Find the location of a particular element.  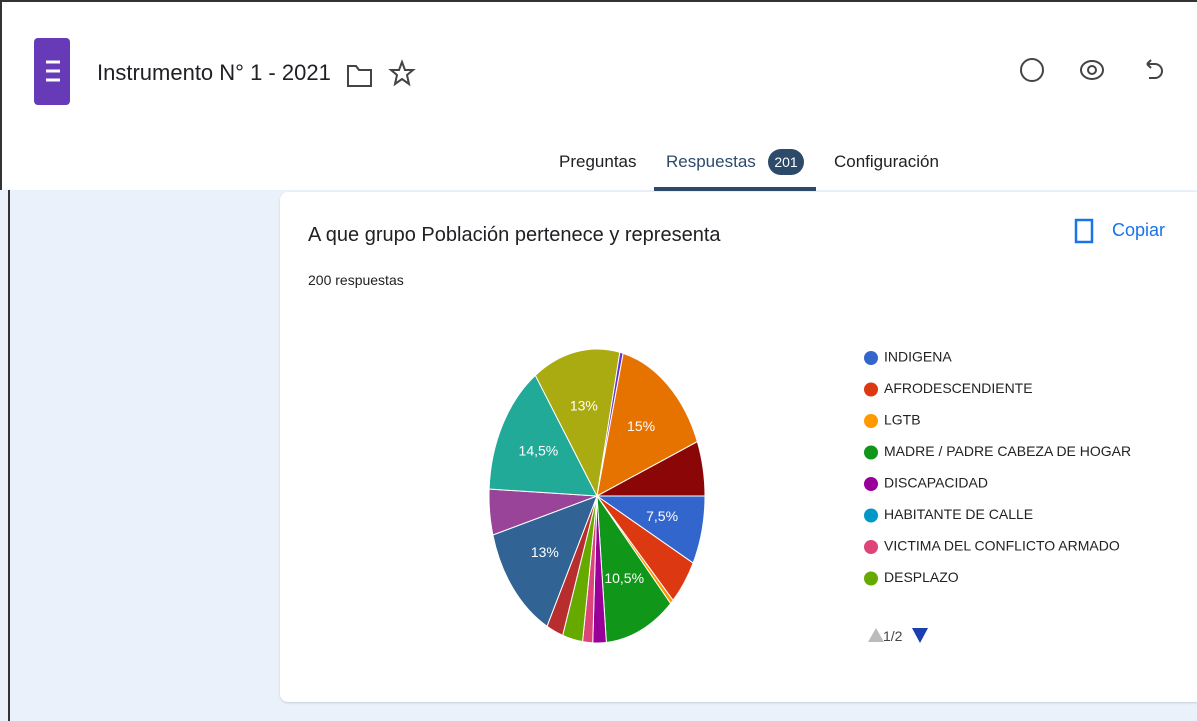

undo-icon is located at coordinates (1154, 69).